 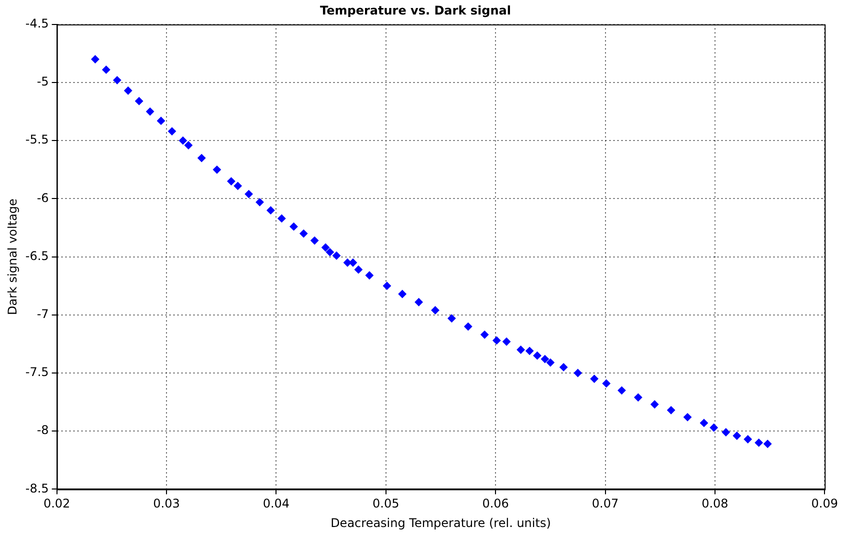 What do you see at coordinates (37, 23) in the screenshot?
I see `y-tick-label: -4.5` at bounding box center [37, 23].